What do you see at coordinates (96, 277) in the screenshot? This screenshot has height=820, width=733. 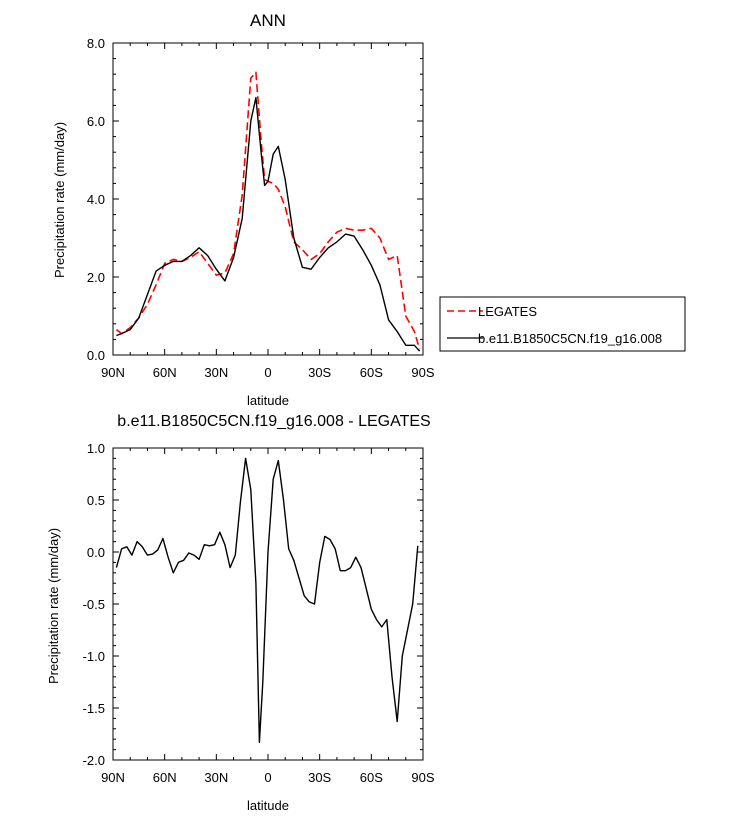 I see `y-tick-label: 2.0` at bounding box center [96, 277].